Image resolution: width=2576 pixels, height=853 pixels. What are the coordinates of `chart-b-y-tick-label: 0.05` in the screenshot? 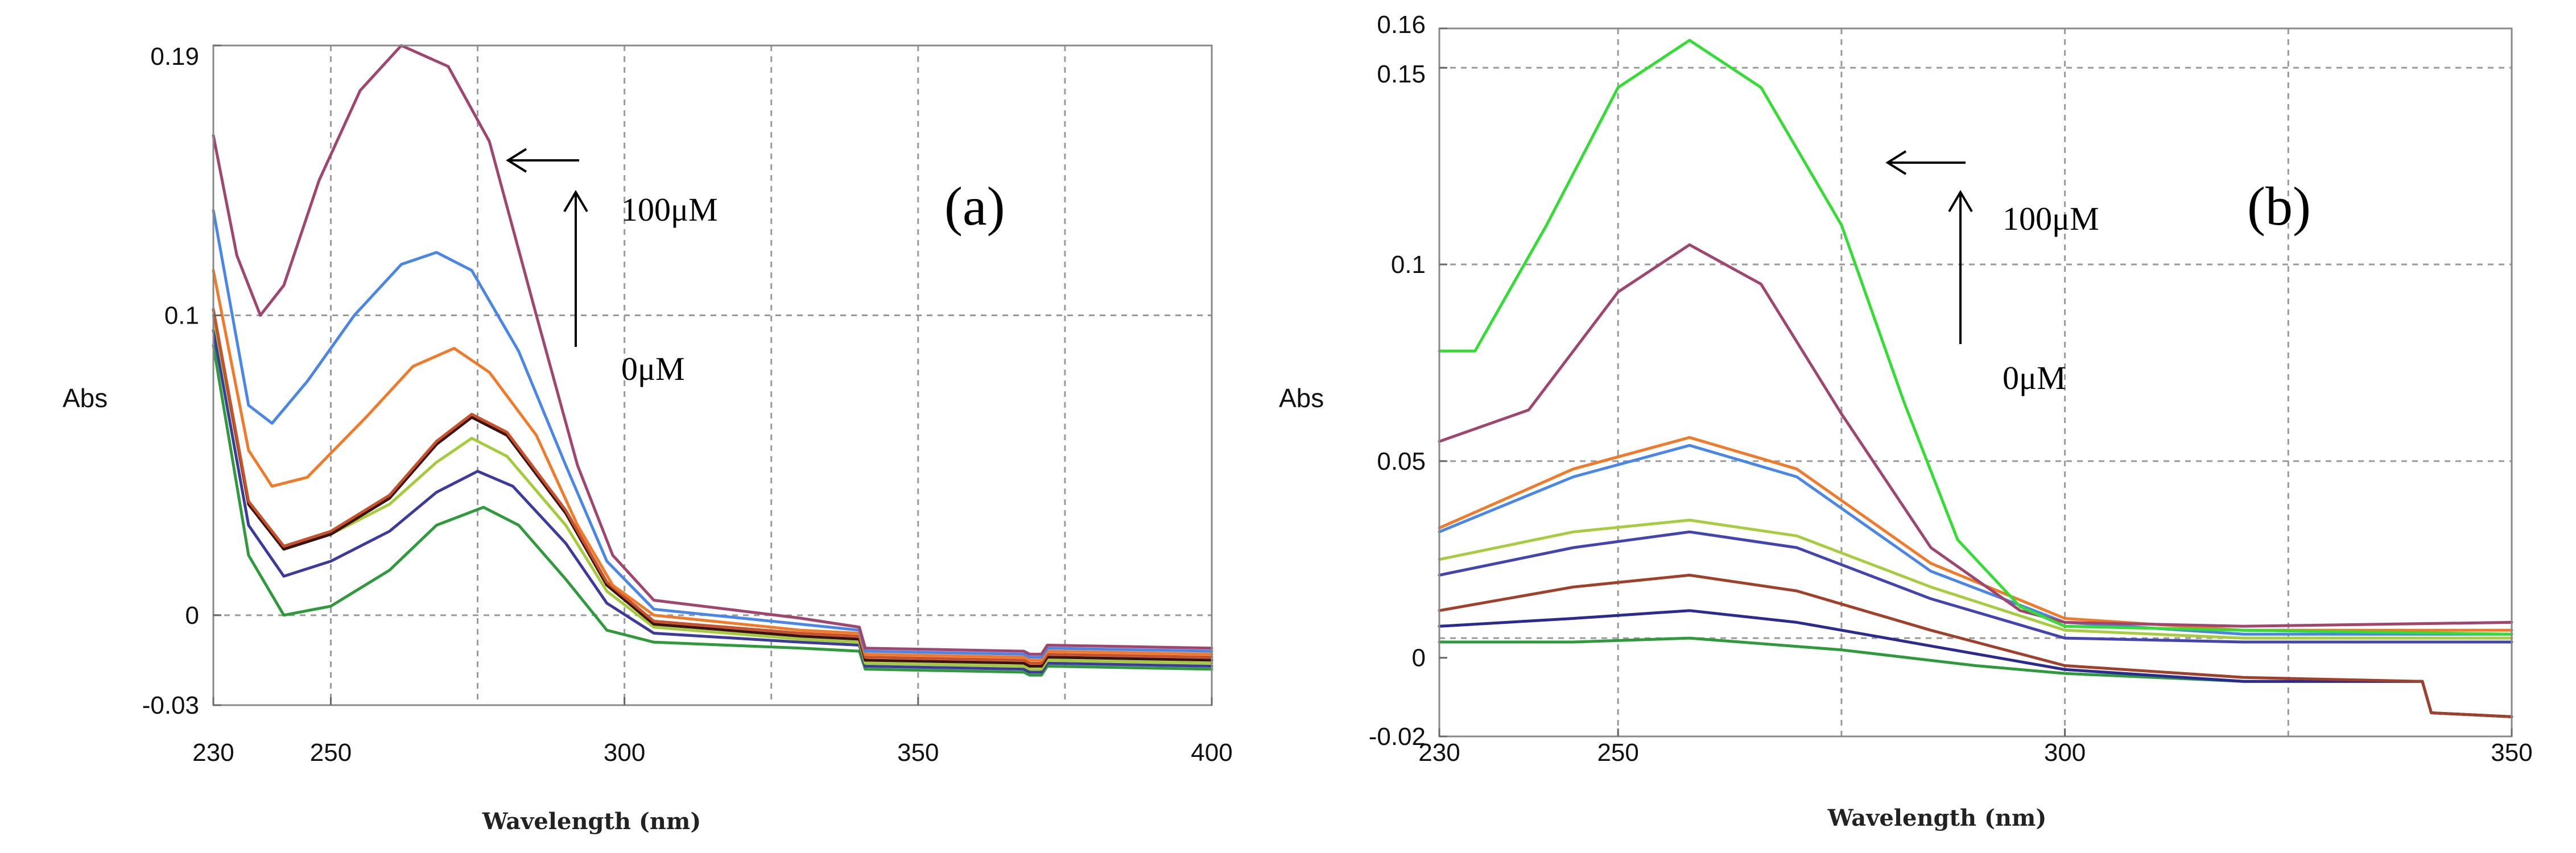 It's located at (1402, 461).